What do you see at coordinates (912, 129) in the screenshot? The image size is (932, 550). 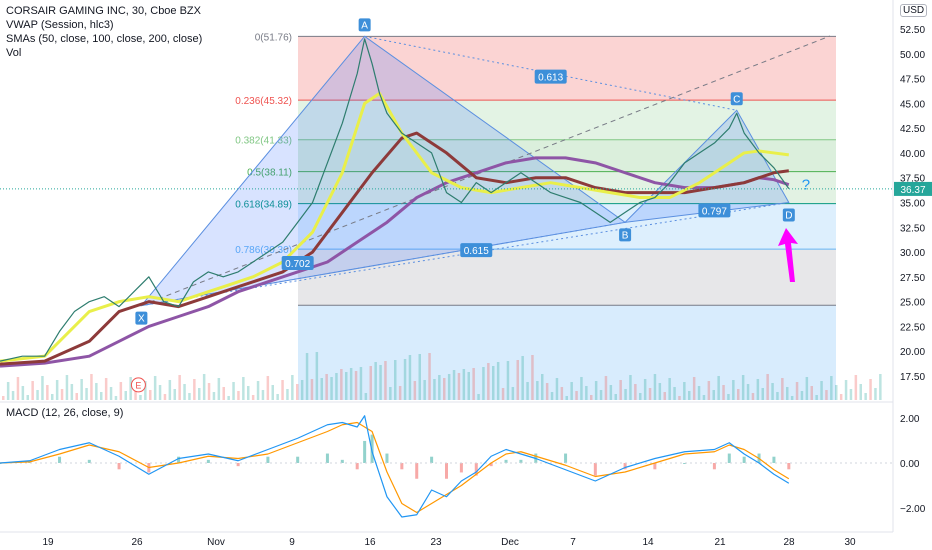 I see `y-tick-label: 42.50` at bounding box center [912, 129].